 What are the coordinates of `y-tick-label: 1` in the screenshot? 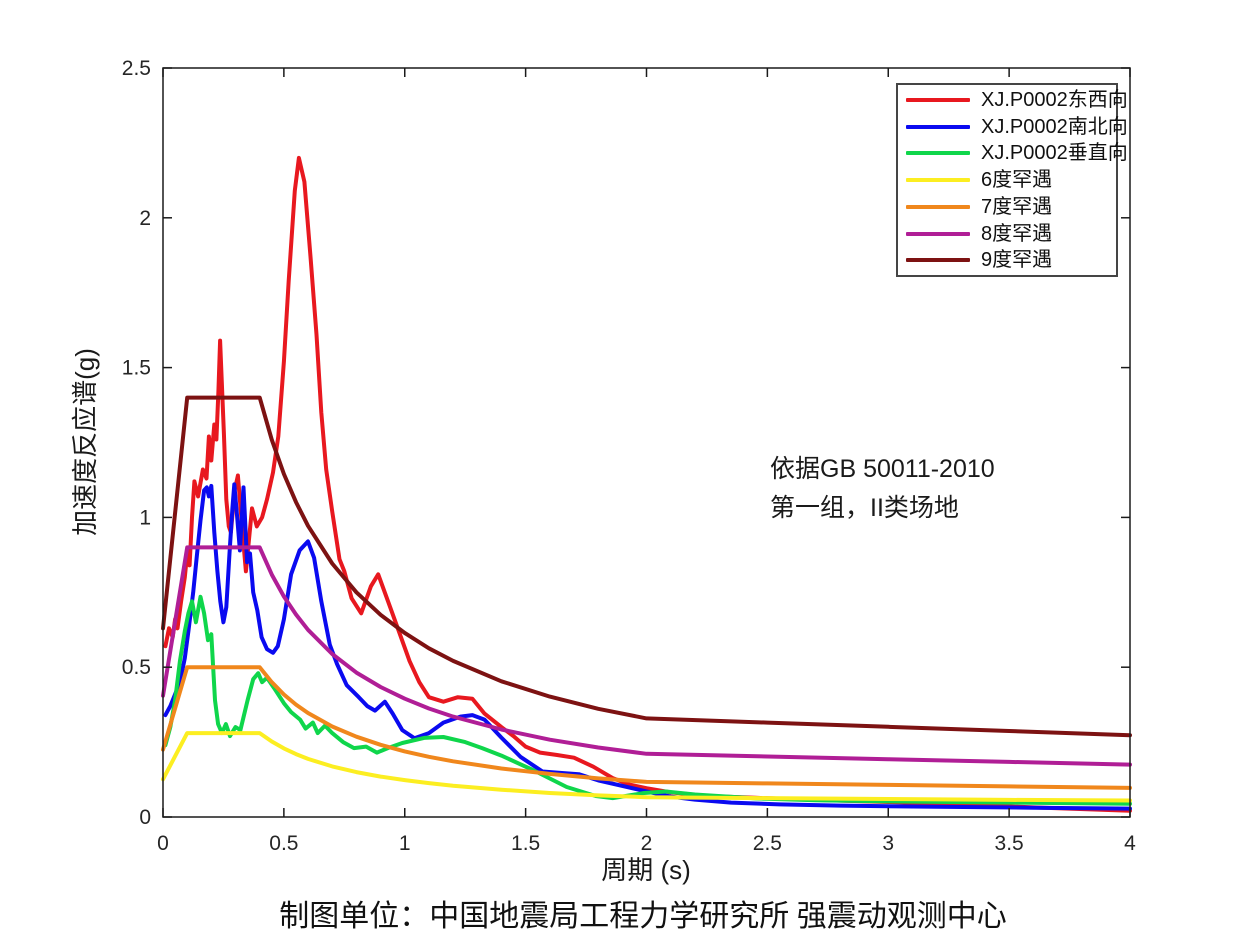 It's located at (145, 517).